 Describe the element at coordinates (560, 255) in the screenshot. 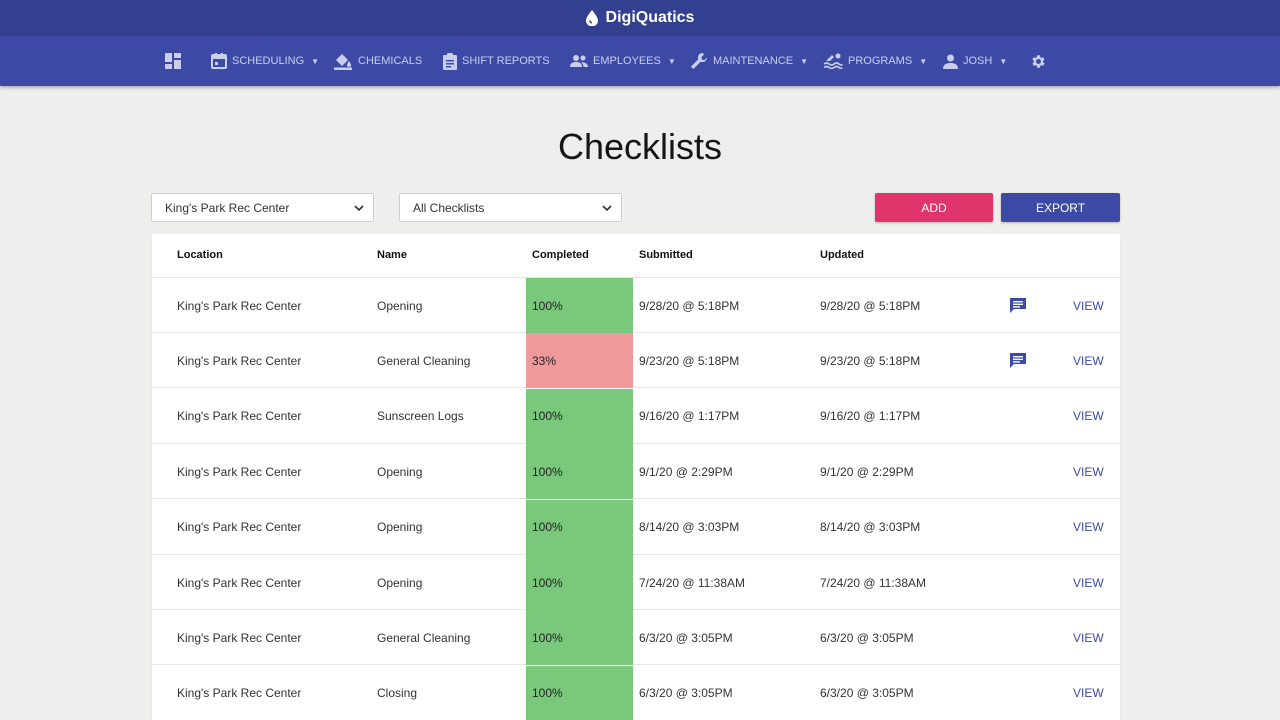

I see `column-header-completed: Completed` at that location.